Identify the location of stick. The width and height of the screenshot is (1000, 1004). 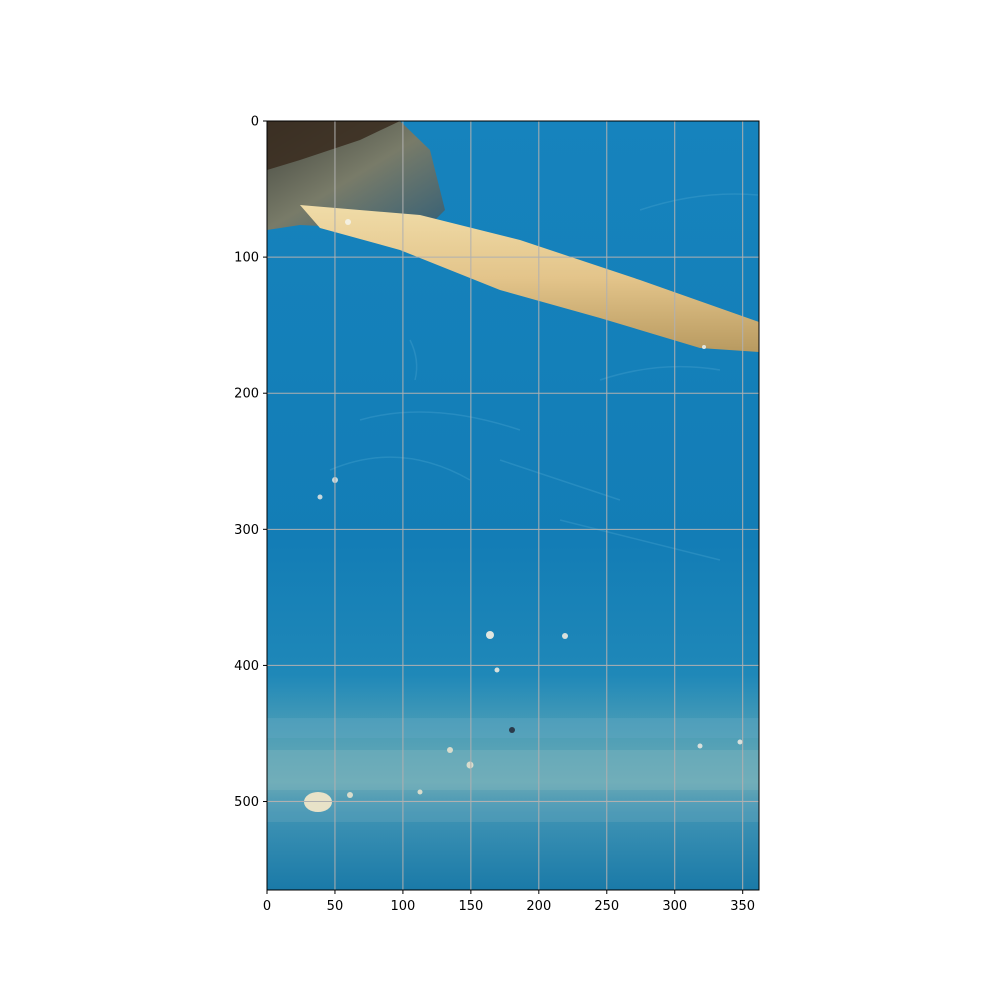
(529, 278).